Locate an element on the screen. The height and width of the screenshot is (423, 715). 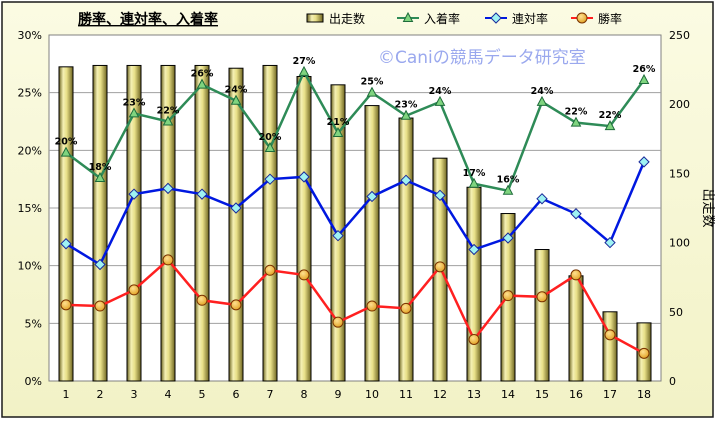
legend-label: 出走数 is located at coordinates (347, 18).